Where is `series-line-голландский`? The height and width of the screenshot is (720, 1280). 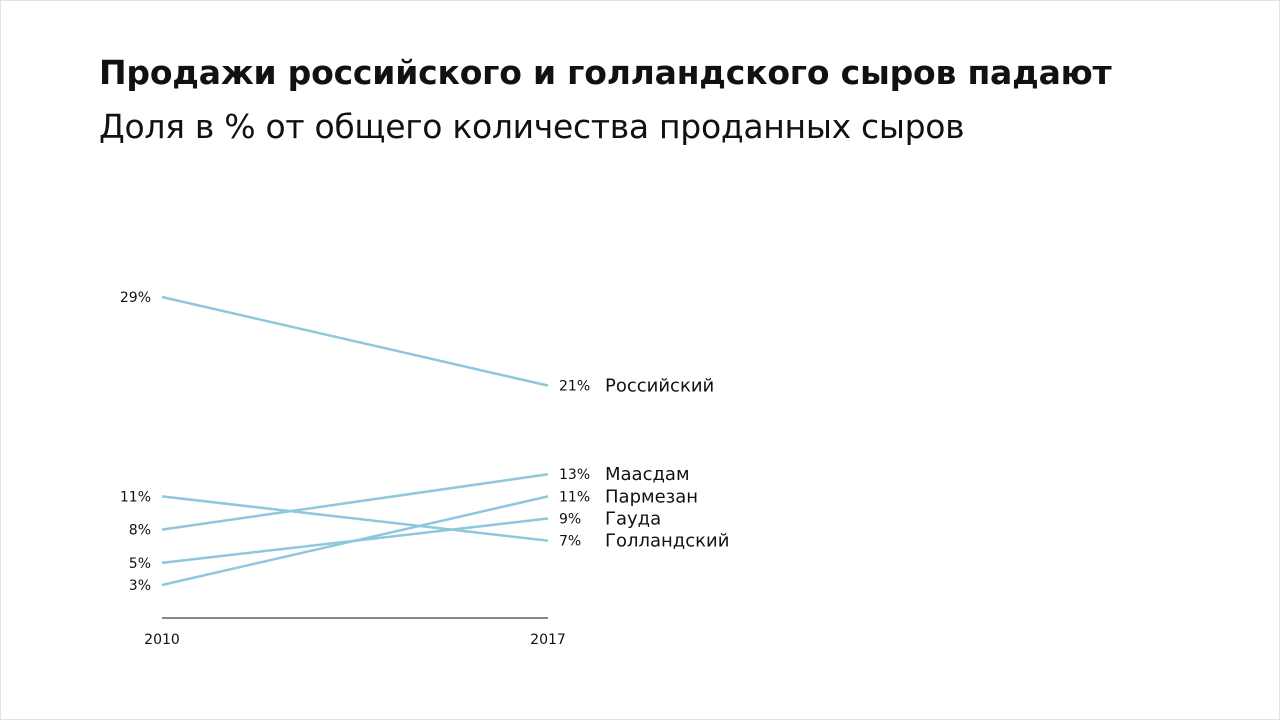 series-line-голландский is located at coordinates (355, 518).